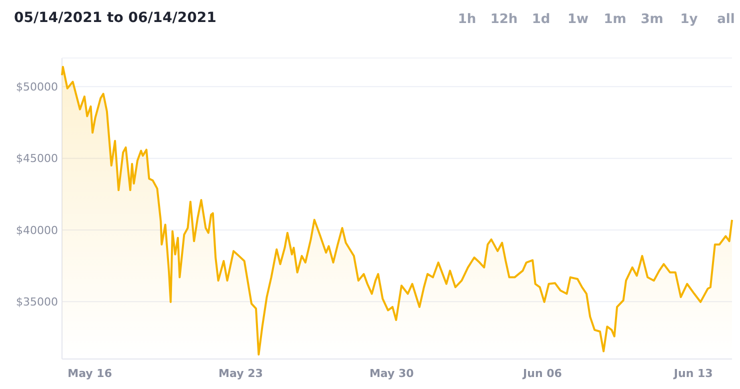 This screenshot has height=389, width=740. I want to click on text: 1d, so click(541, 19).